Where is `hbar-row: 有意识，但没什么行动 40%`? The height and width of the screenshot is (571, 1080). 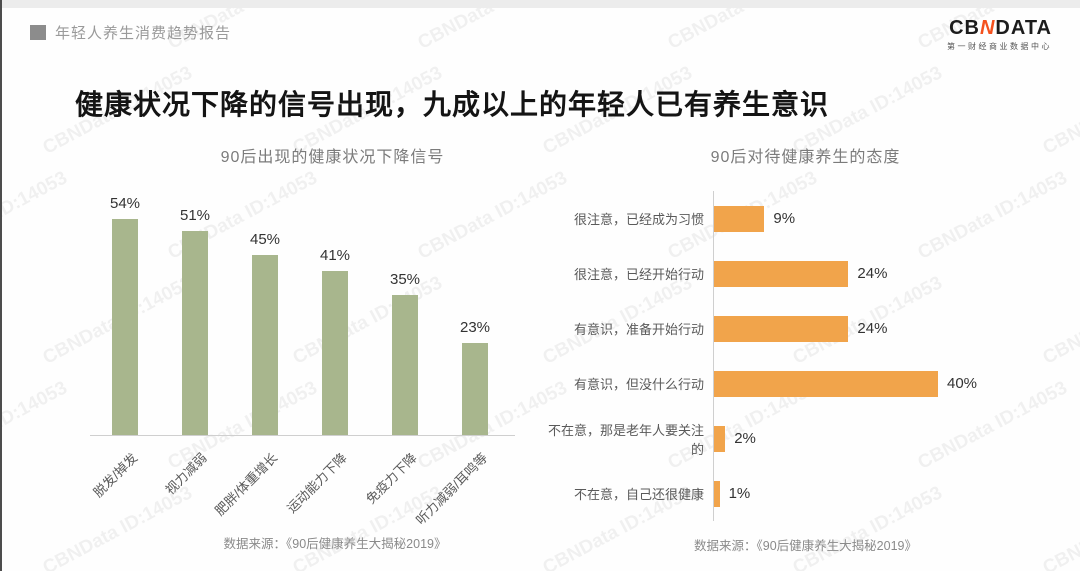
hbar-row: 有意识，但没什么行动 40% is located at coordinates (778, 383).